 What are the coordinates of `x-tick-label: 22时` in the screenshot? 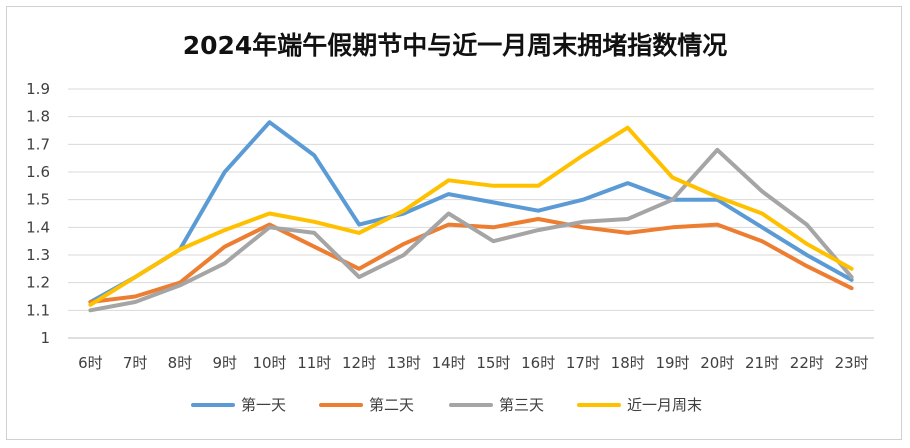 It's located at (807, 363).